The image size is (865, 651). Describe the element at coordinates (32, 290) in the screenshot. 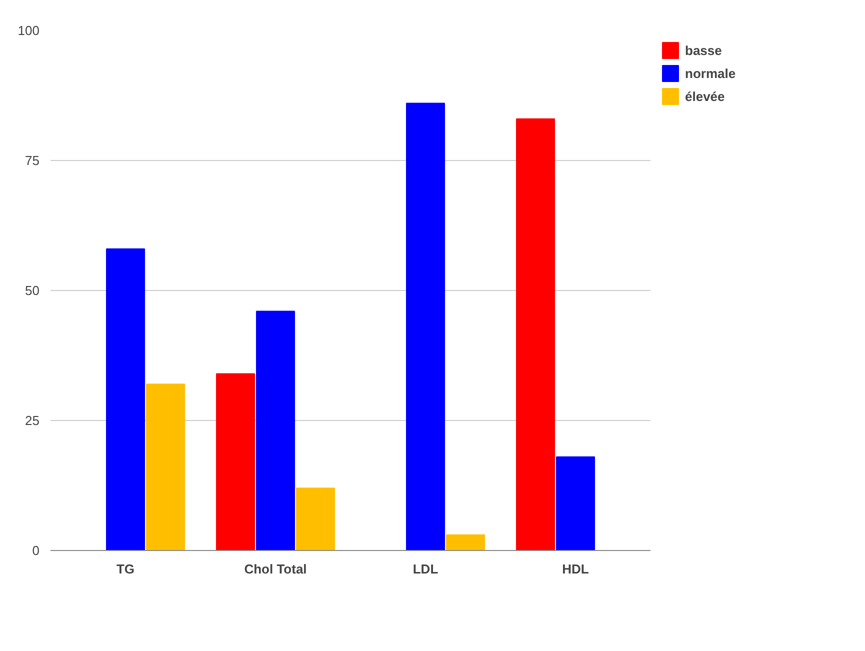

I see `y-tick-label: 50` at that location.